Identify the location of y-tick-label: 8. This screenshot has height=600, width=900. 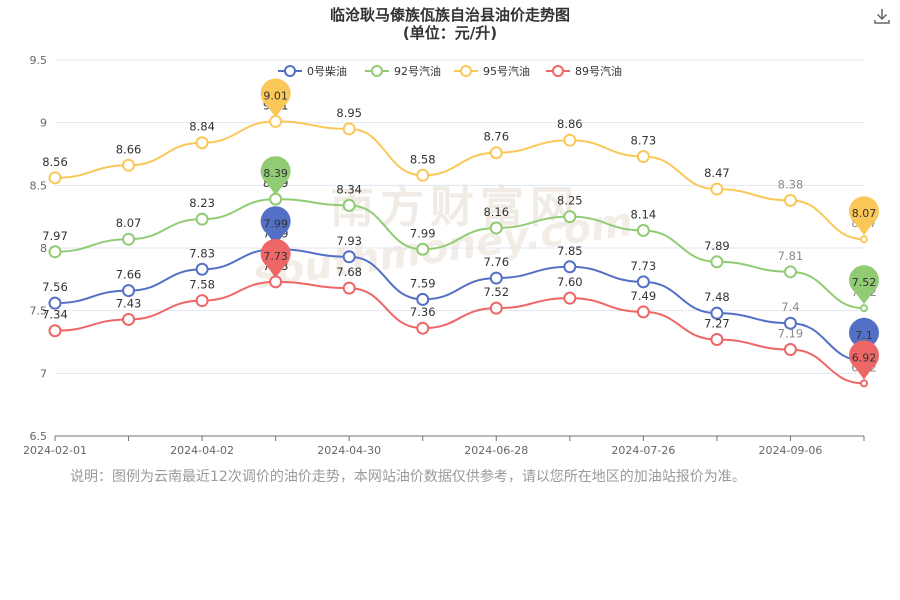
(43, 248).